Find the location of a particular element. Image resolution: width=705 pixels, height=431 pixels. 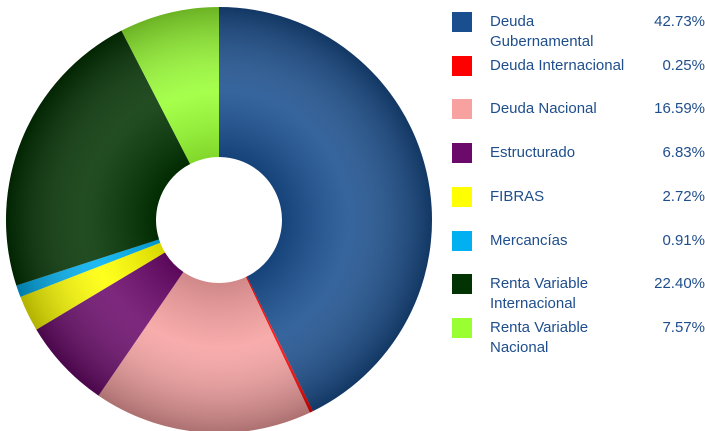

legend-label: Deuda Gubernamental is located at coordinates (542, 31).